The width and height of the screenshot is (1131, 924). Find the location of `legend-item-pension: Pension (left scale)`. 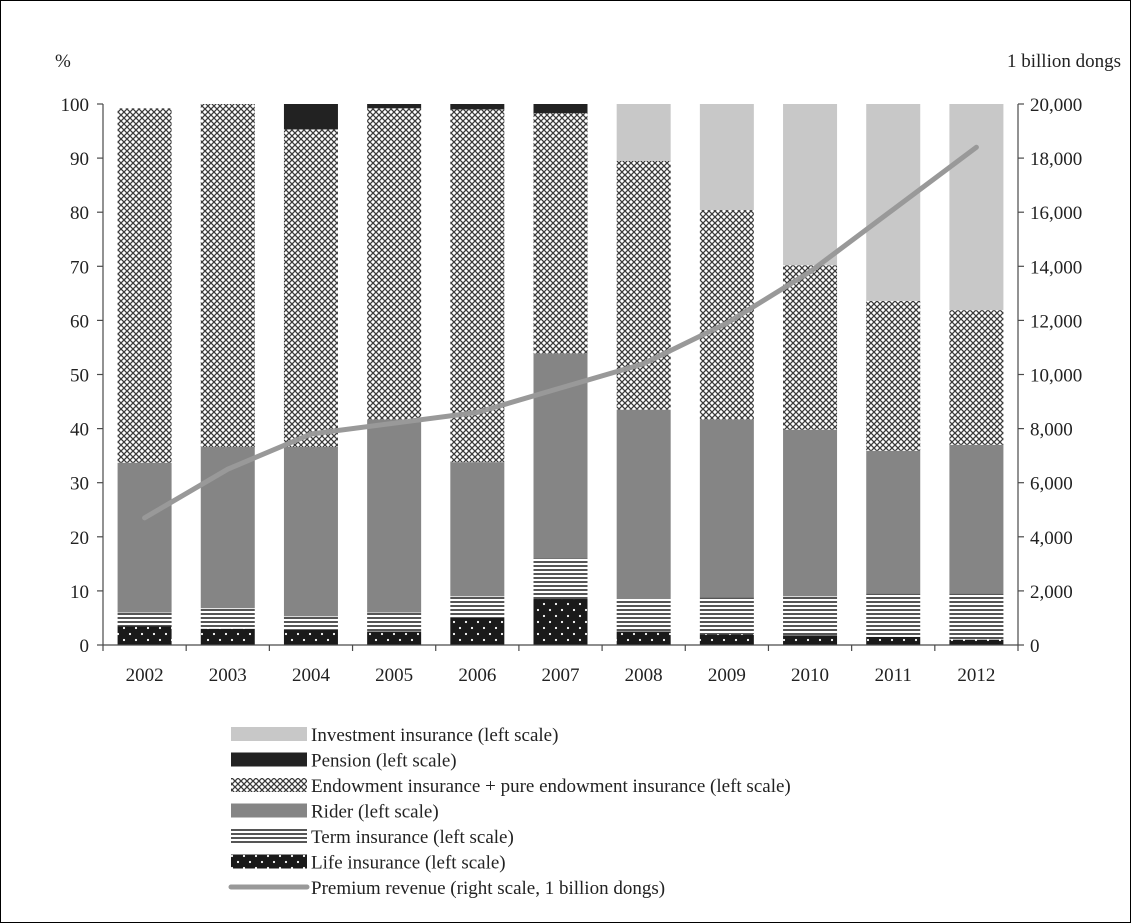

legend-item-pension: Pension (left scale) is located at coordinates (344, 761).